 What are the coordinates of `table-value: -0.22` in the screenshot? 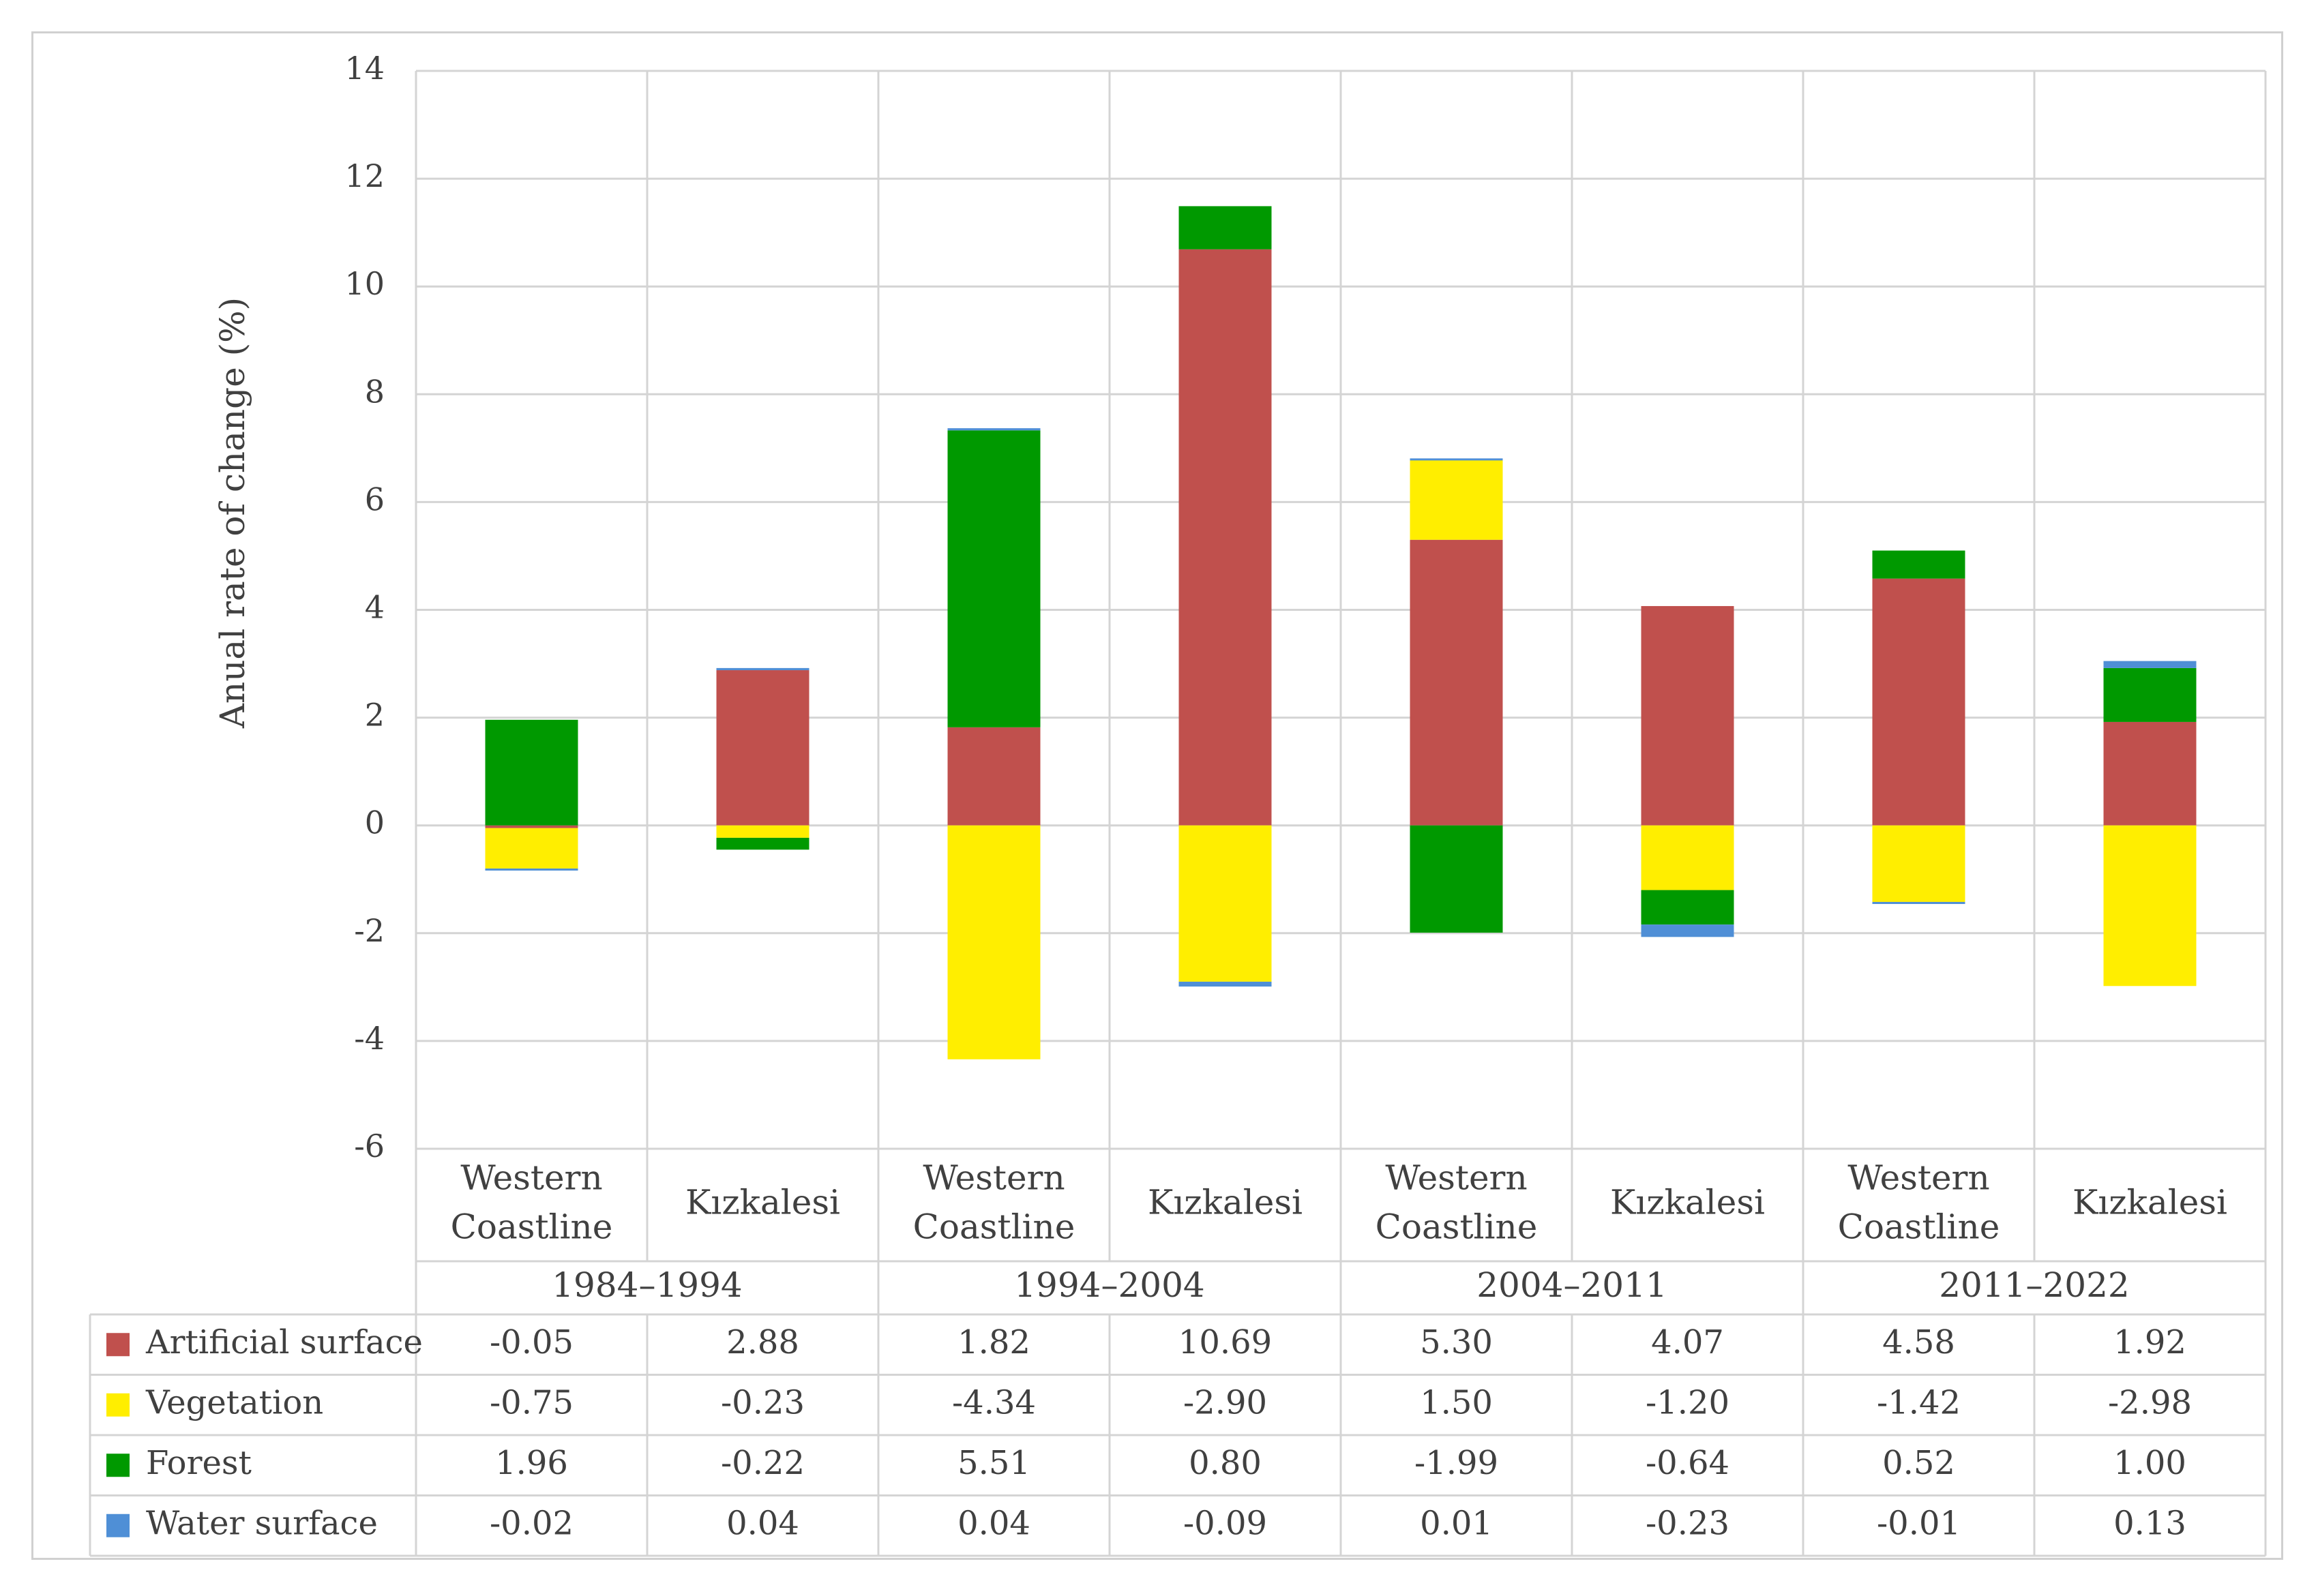 It's located at (763, 1463).